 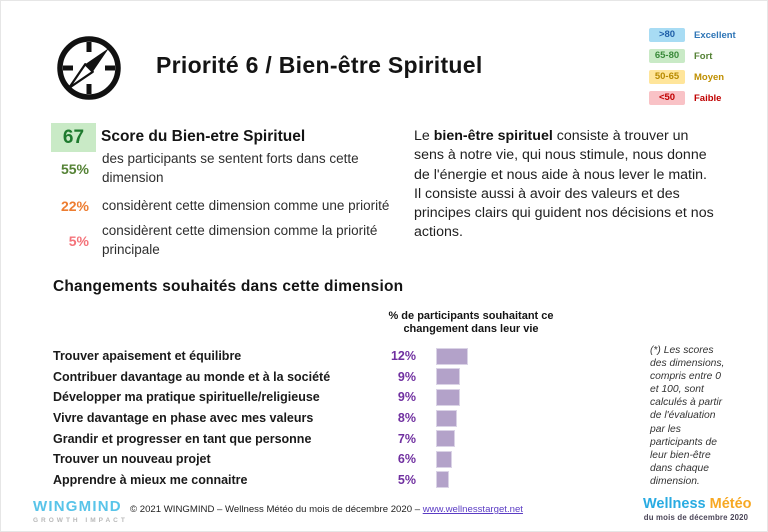 I want to click on wingmind-logo-tagline: GROWTH IMPACT, so click(x=80, y=520).